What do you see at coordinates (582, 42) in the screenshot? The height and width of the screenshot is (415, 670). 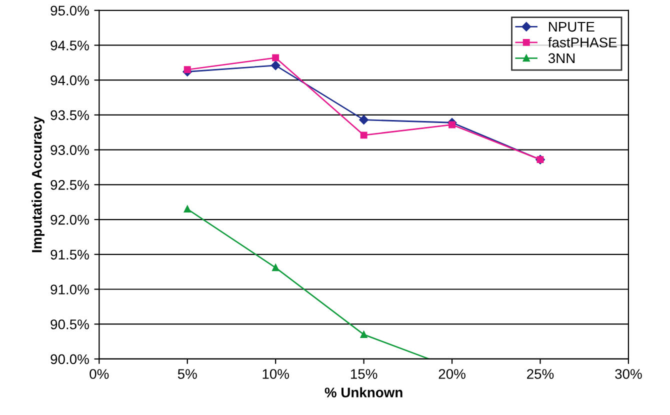 I see `legend-label: fastPHASE` at bounding box center [582, 42].